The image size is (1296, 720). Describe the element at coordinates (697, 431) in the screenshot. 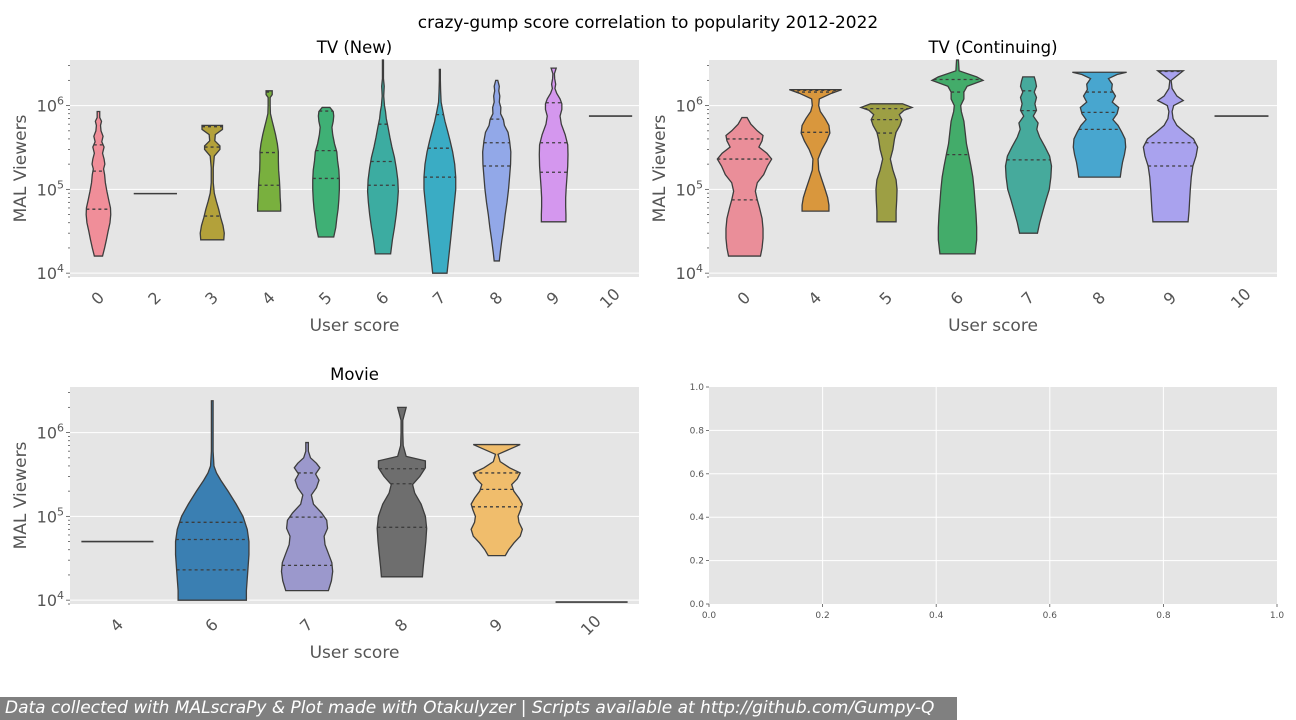

I see `y-tick-label: 0.8` at that location.